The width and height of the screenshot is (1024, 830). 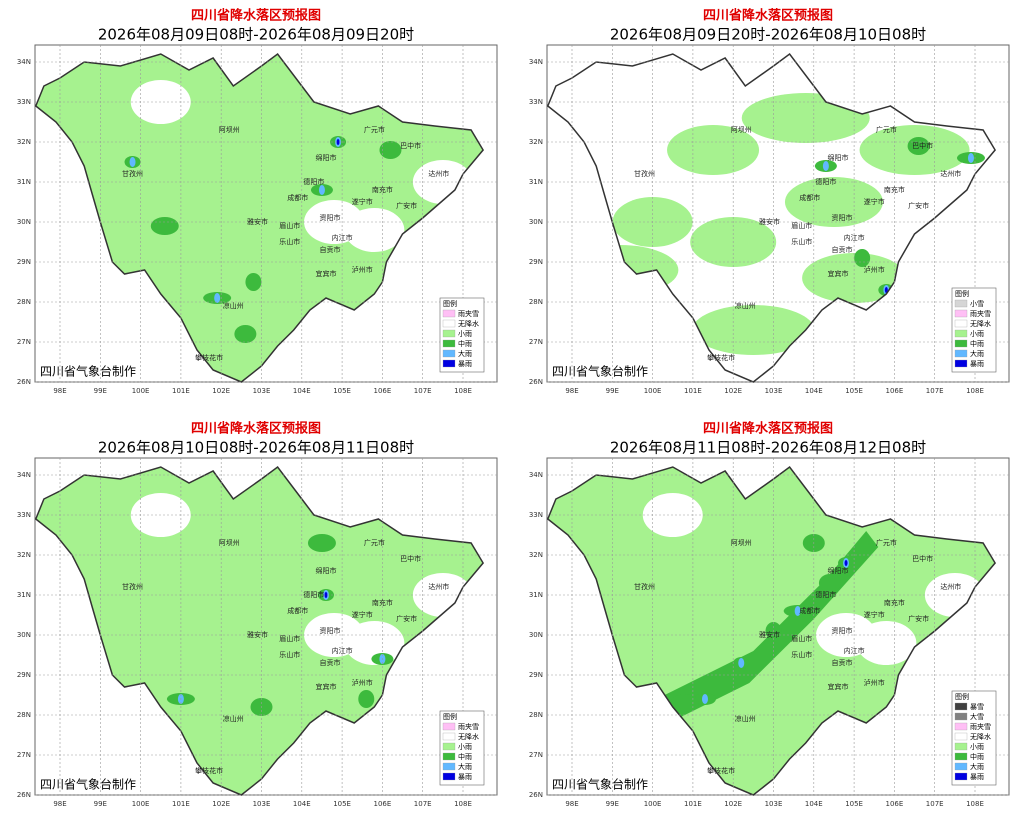 I want to click on city-label: 雅安市, so click(x=769, y=221).